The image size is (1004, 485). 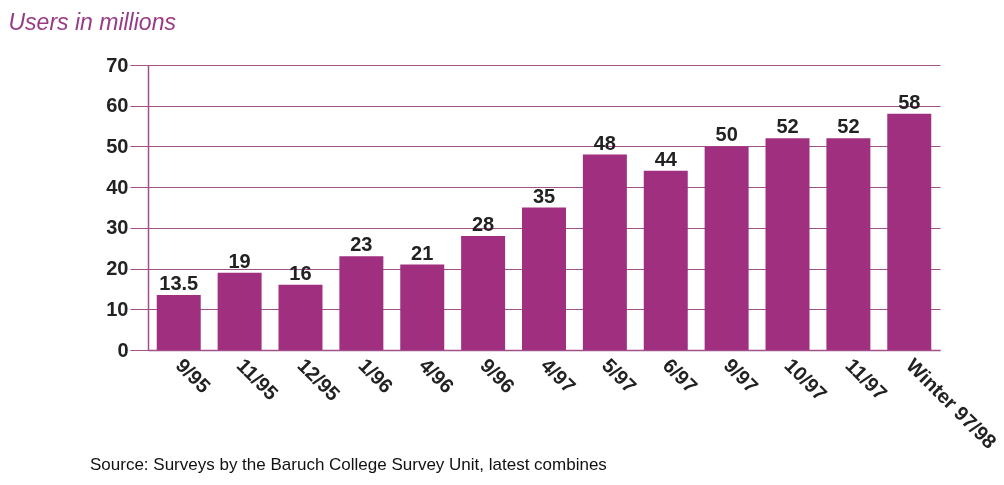 I want to click on data-label: 19, so click(x=239, y=260).